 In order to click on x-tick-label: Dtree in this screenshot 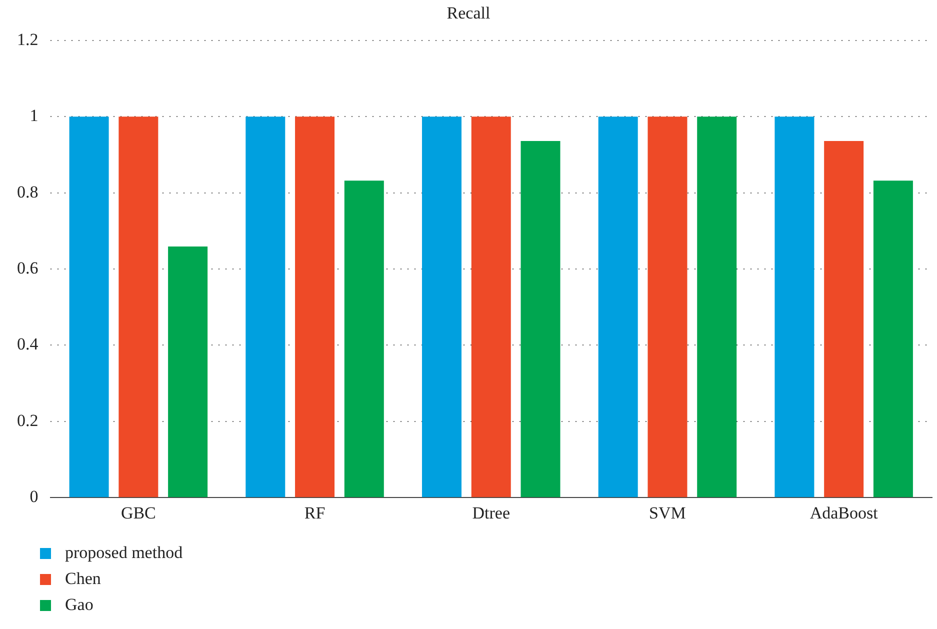, I will do `click(491, 512)`.